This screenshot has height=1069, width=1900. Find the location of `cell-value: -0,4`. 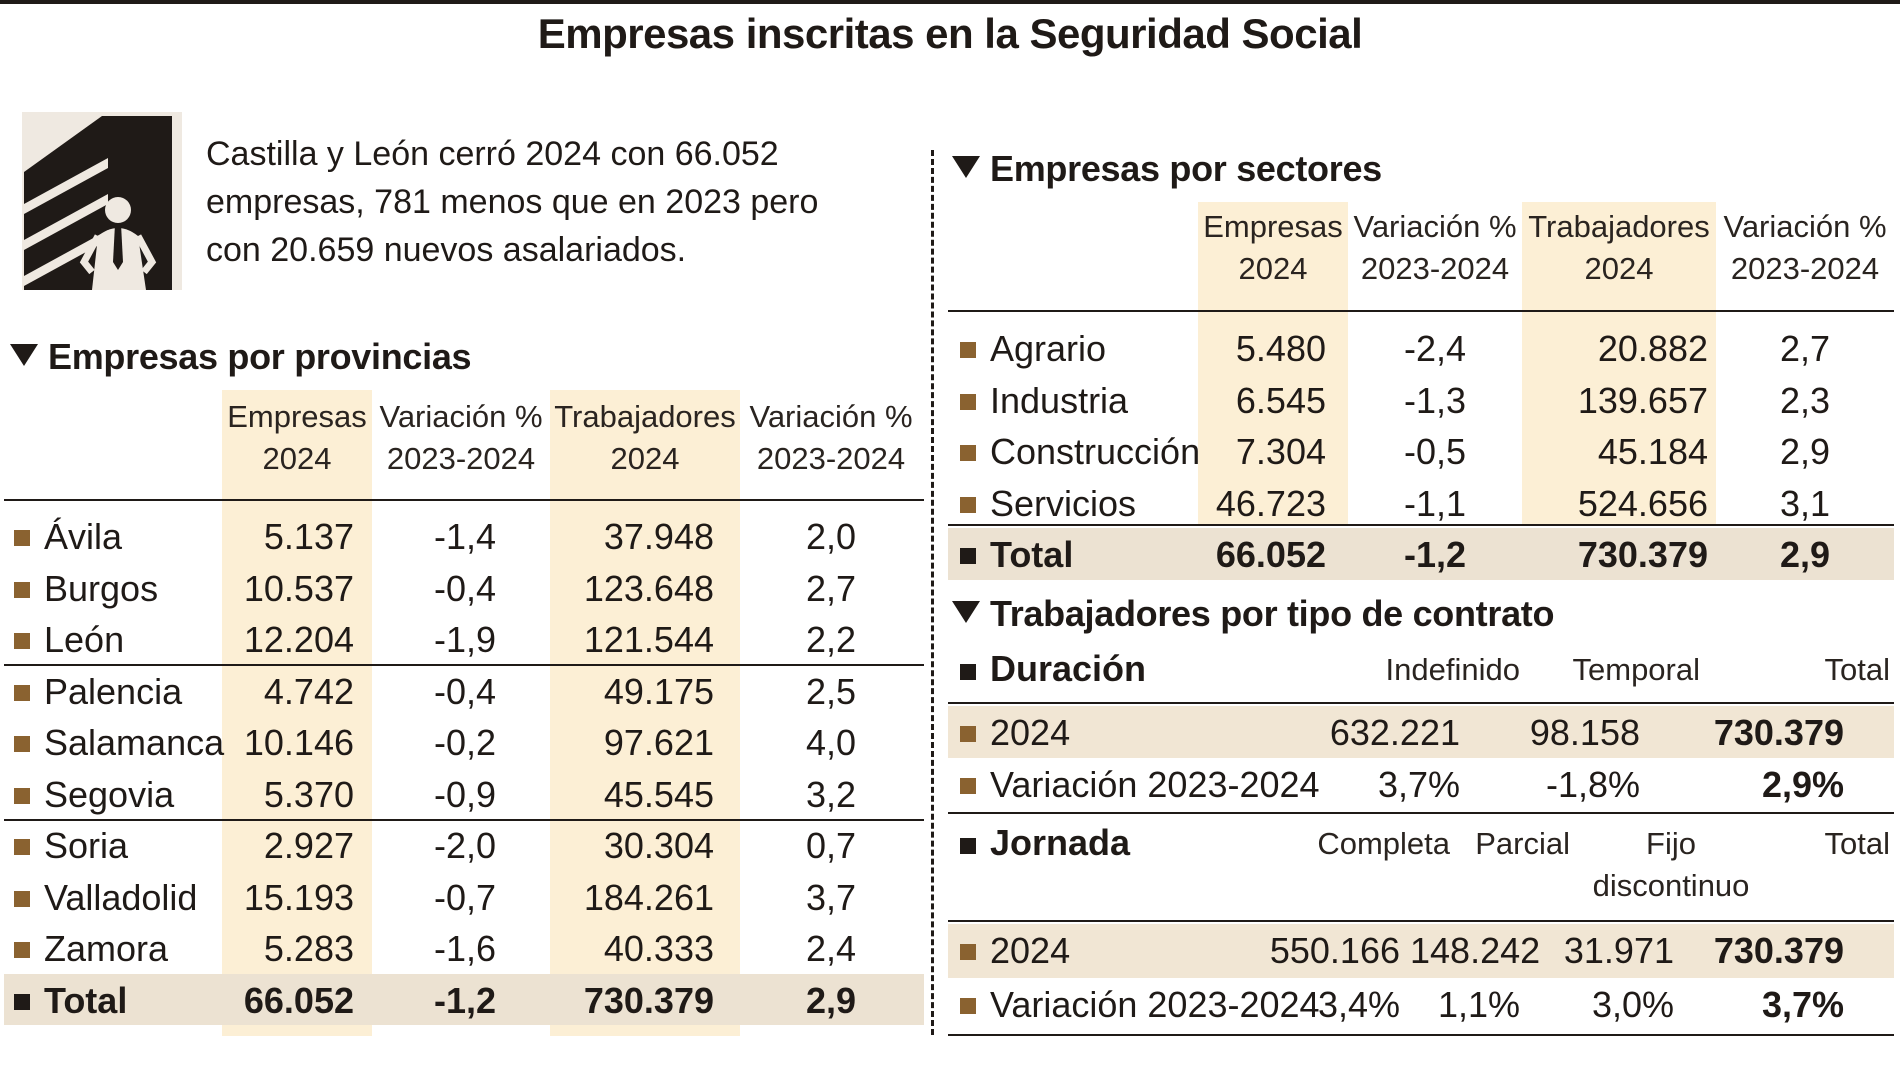

cell-value: -0,4 is located at coordinates (465, 588).